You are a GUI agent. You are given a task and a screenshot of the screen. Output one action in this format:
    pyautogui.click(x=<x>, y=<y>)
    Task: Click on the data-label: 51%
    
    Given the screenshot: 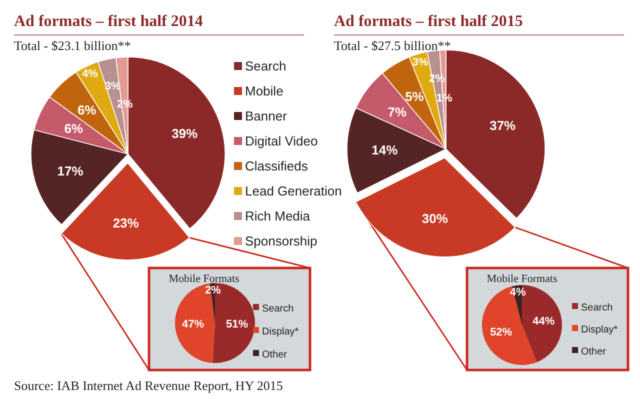 What is the action you would take?
    pyautogui.click(x=237, y=324)
    